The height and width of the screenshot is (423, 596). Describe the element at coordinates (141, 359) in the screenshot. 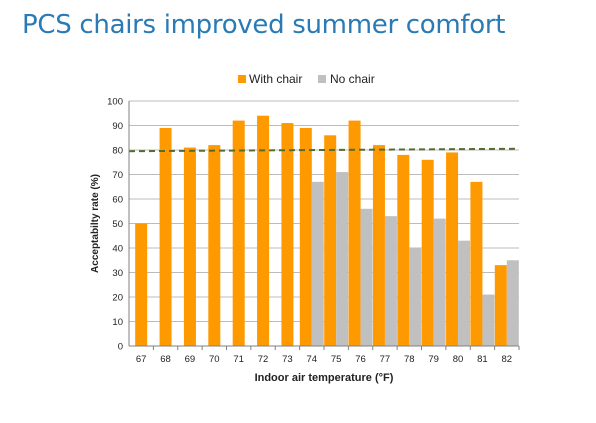

I see `x-tick-label: 67` at that location.